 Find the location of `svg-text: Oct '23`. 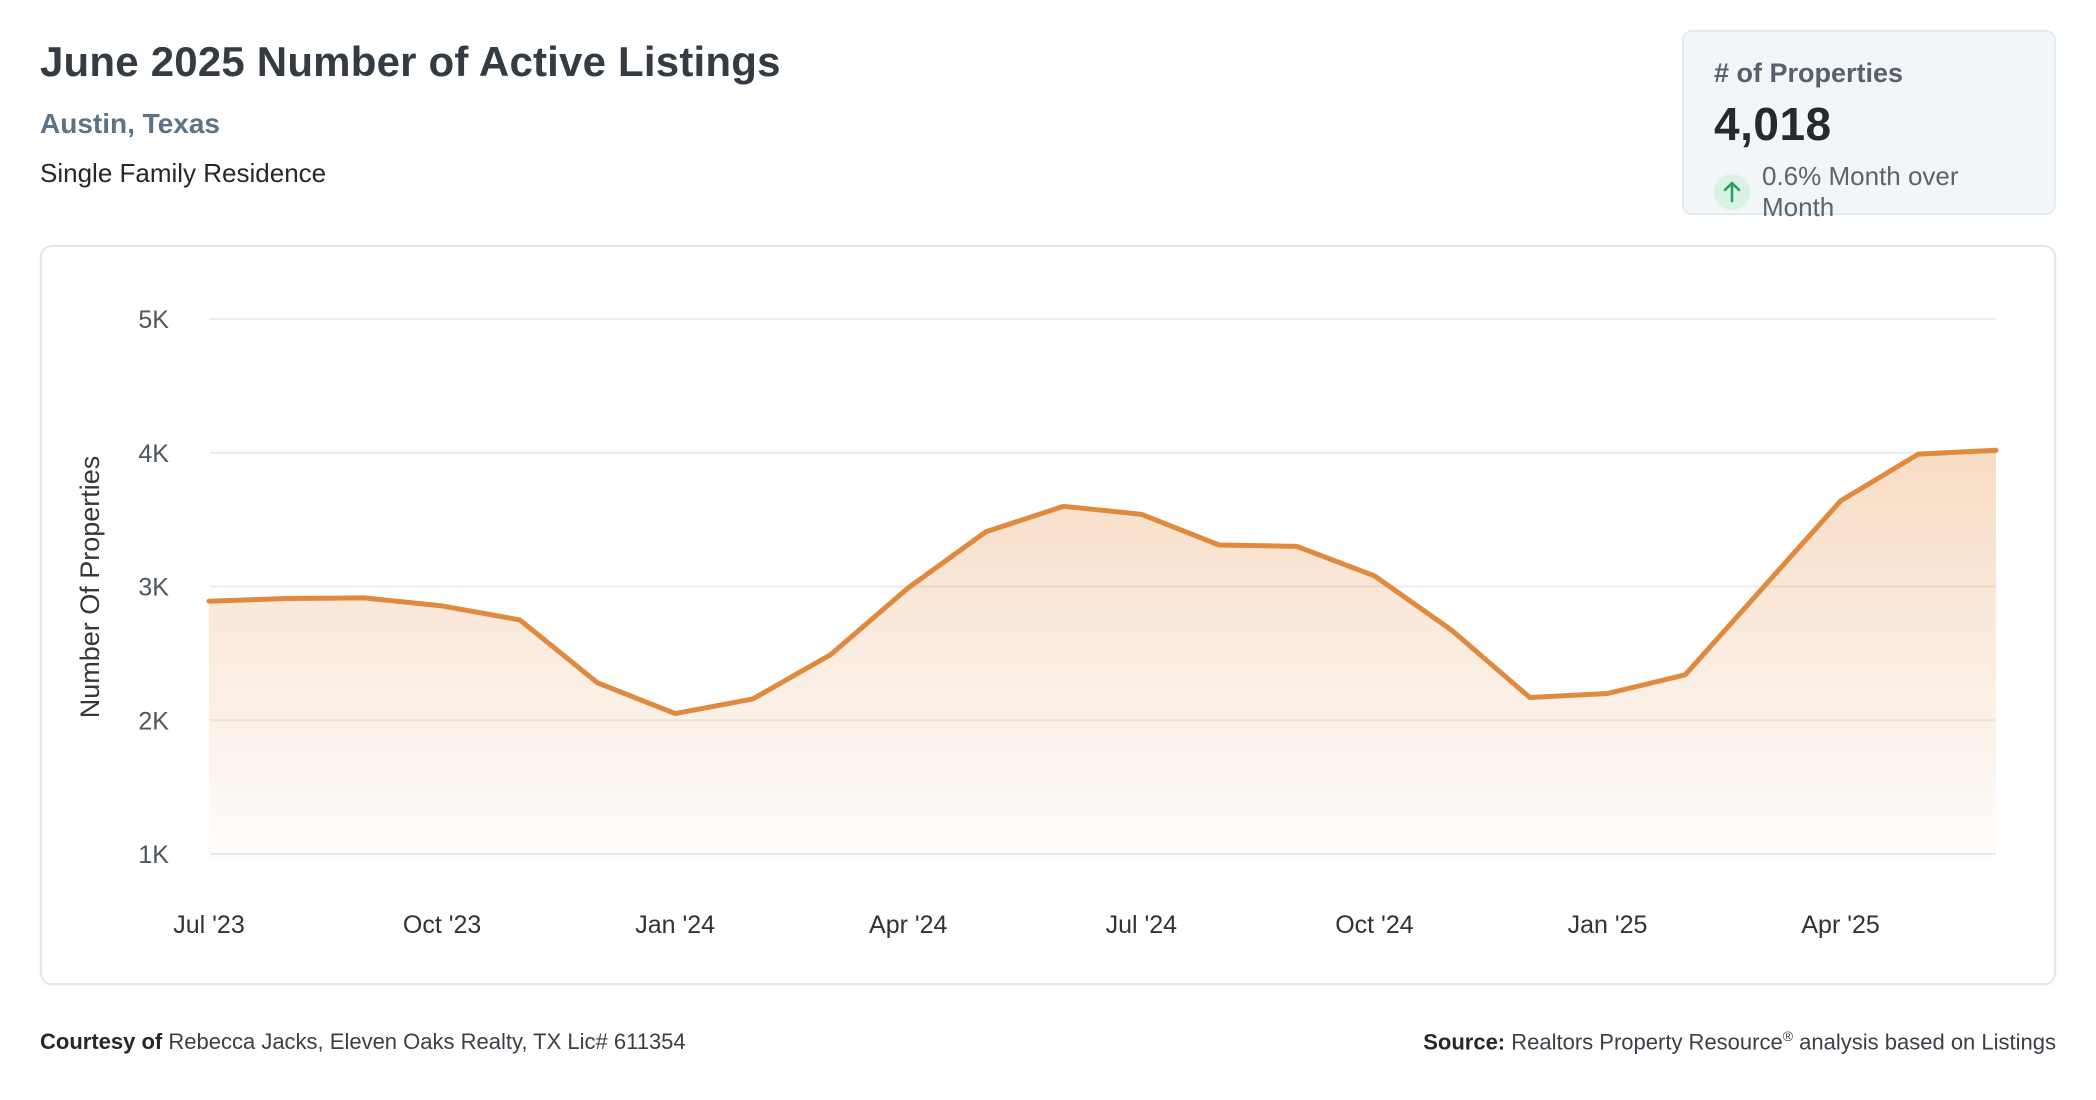

svg-text: Oct '23 is located at coordinates (442, 925).